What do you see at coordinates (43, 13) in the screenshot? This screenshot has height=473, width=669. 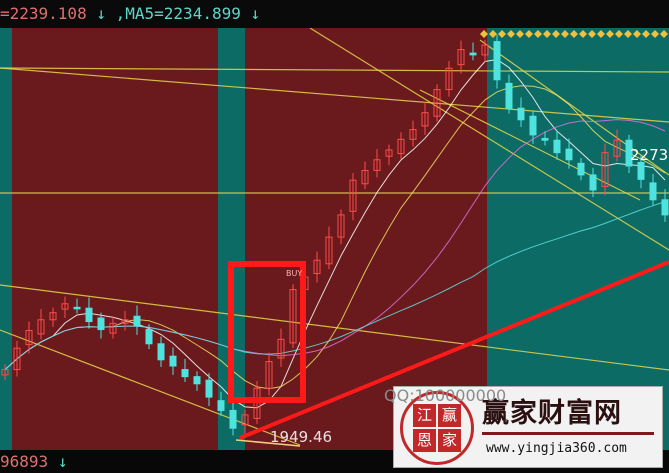 I see `ma-value: =2239.108` at bounding box center [43, 13].